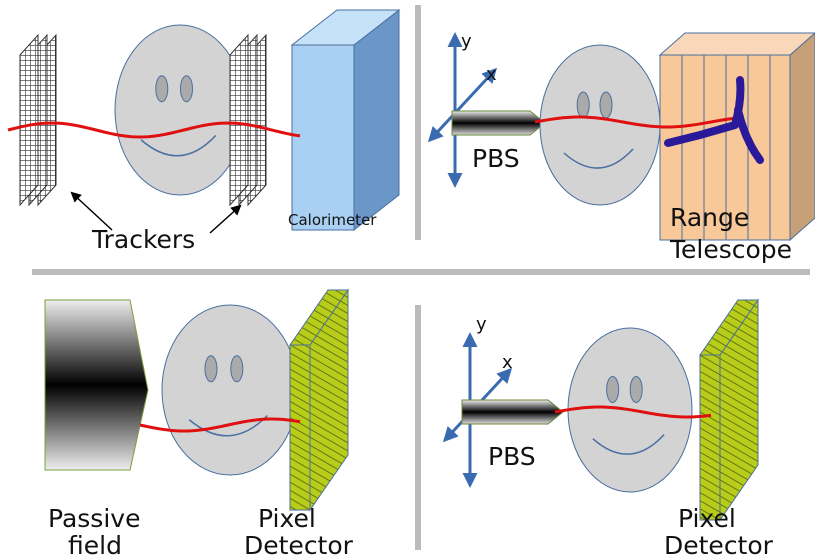 This screenshot has height=557, width=815. I want to click on calorimeter-label: Calorimeter, so click(332, 220).